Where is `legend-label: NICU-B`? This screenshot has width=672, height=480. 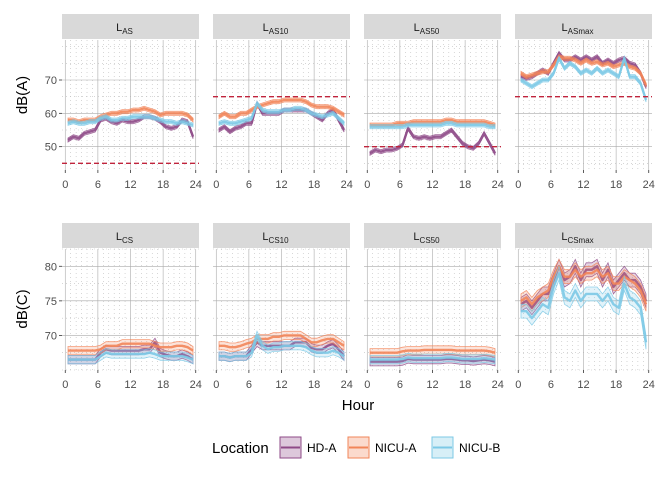
legend-label: NICU-B is located at coordinates (479, 448).